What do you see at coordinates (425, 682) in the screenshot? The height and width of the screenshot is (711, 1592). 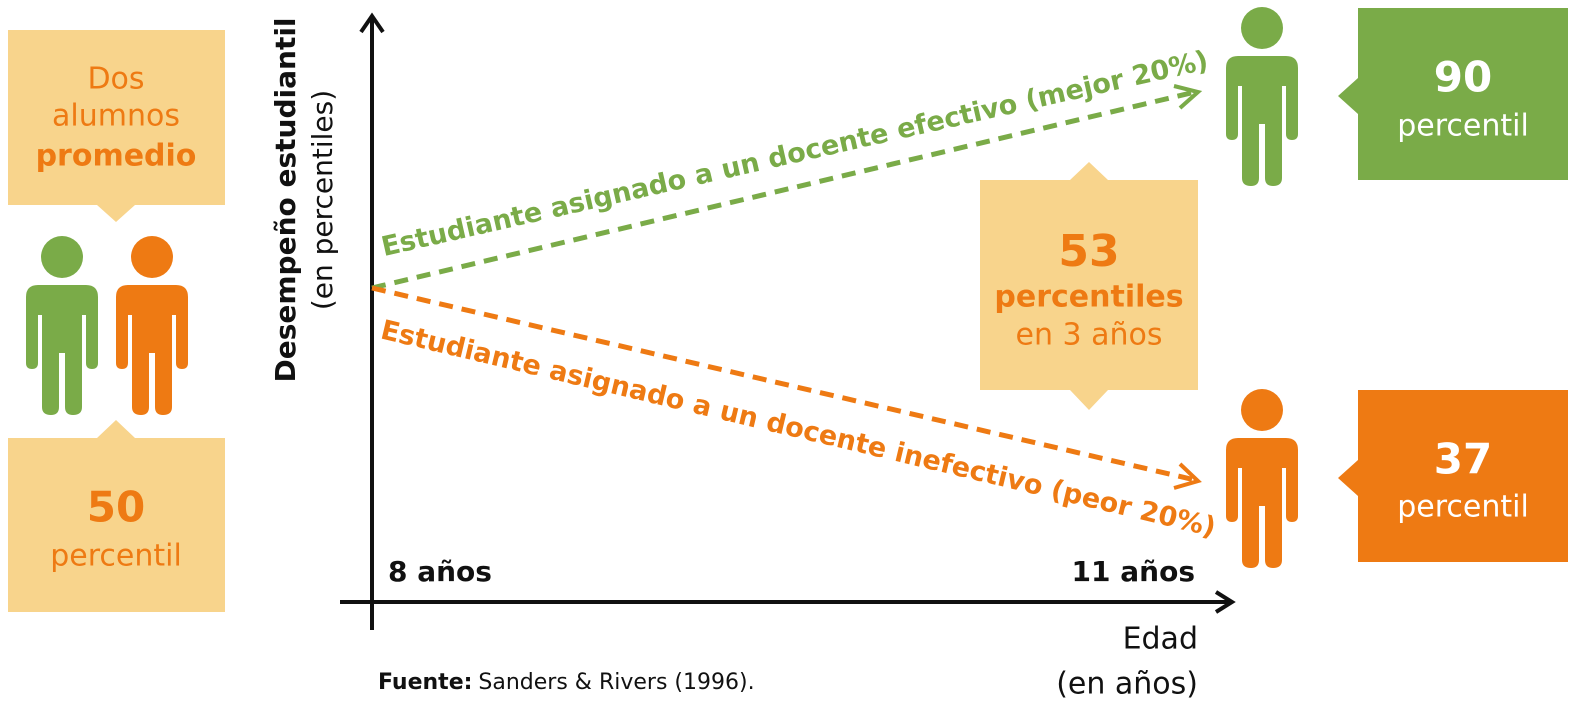 I see `source-label: Fuente:` at bounding box center [425, 682].